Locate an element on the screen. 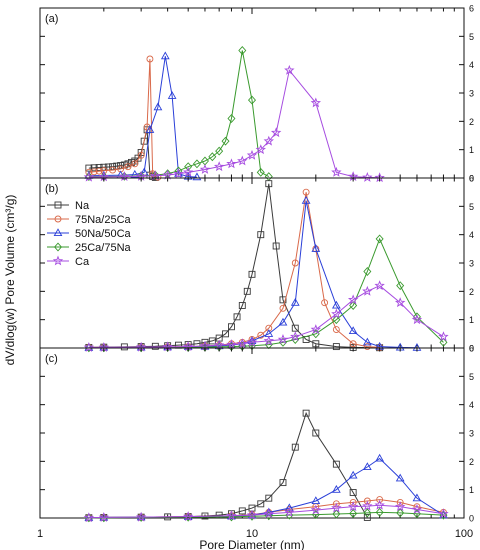 This screenshot has width=480, height=550. series-ca is located at coordinates (266, 511).